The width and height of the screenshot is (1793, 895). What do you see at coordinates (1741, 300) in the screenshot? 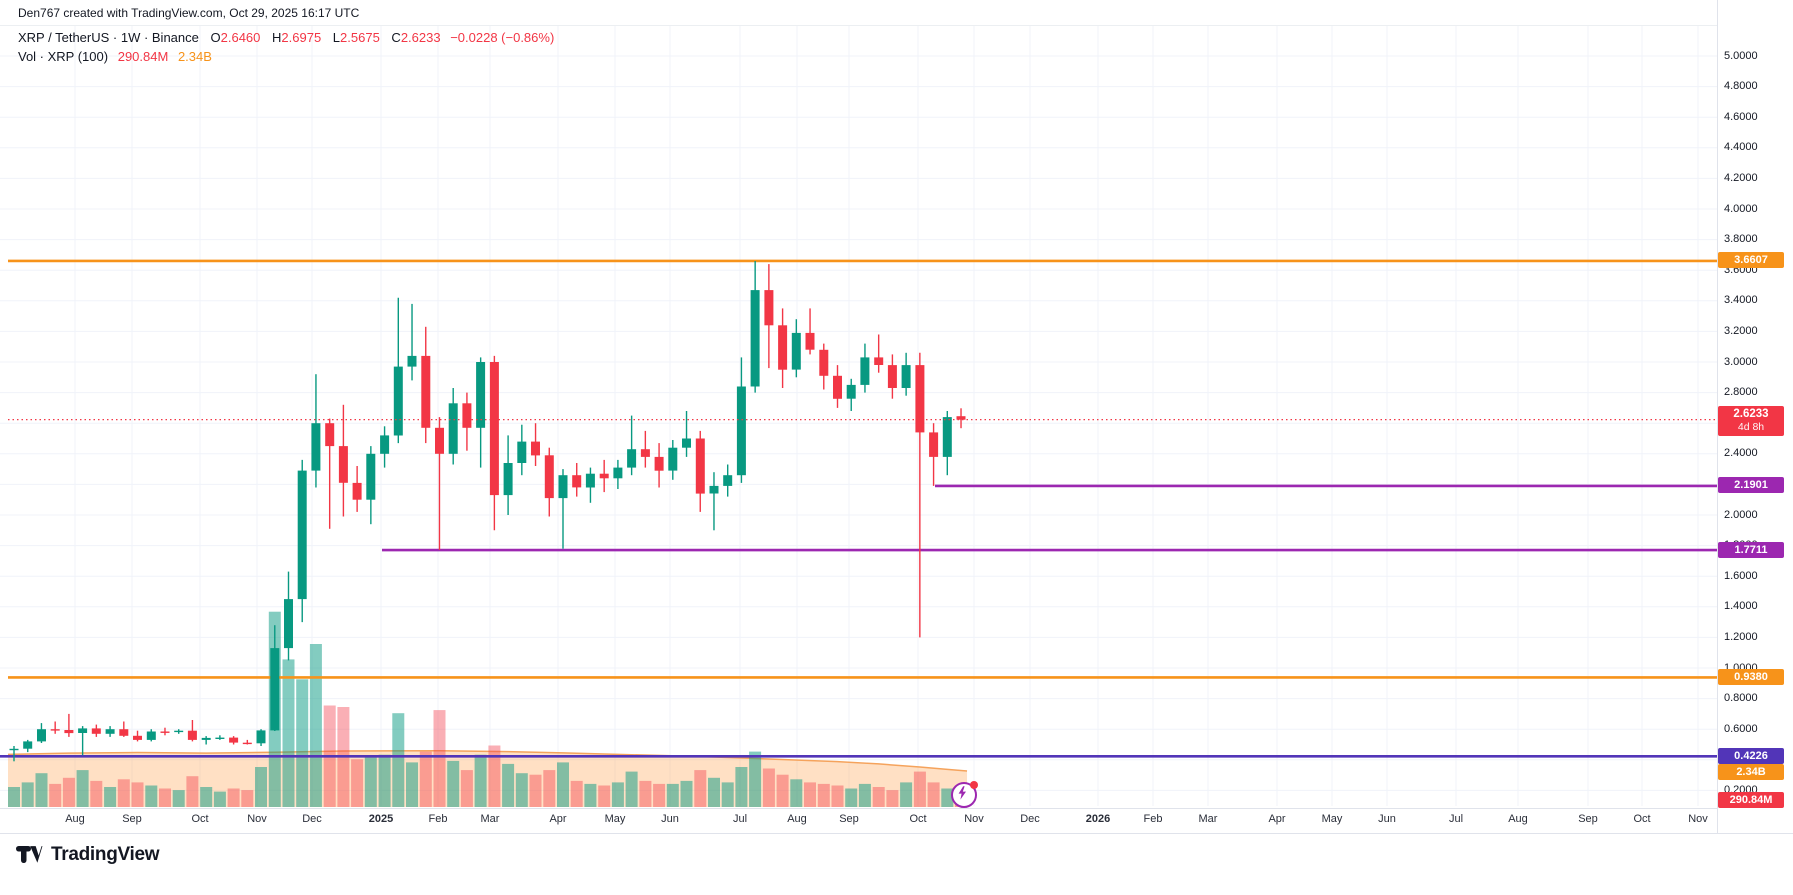
I see `price-tick-label: 3.4000` at bounding box center [1741, 300].